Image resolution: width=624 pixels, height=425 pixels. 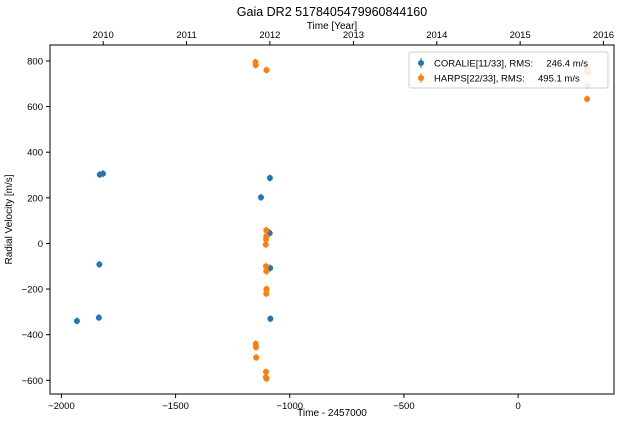 What do you see at coordinates (511, 64) in the screenshot?
I see `legend-label: CORALIE[11/33], RMS: 246.4 m/s` at bounding box center [511, 64].